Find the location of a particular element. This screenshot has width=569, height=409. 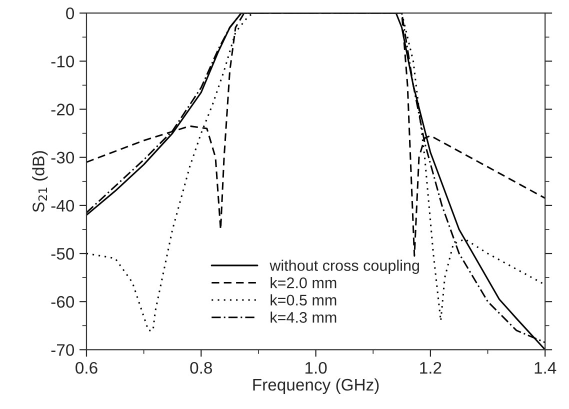

x-tick-label: 1.4 is located at coordinates (545, 368).